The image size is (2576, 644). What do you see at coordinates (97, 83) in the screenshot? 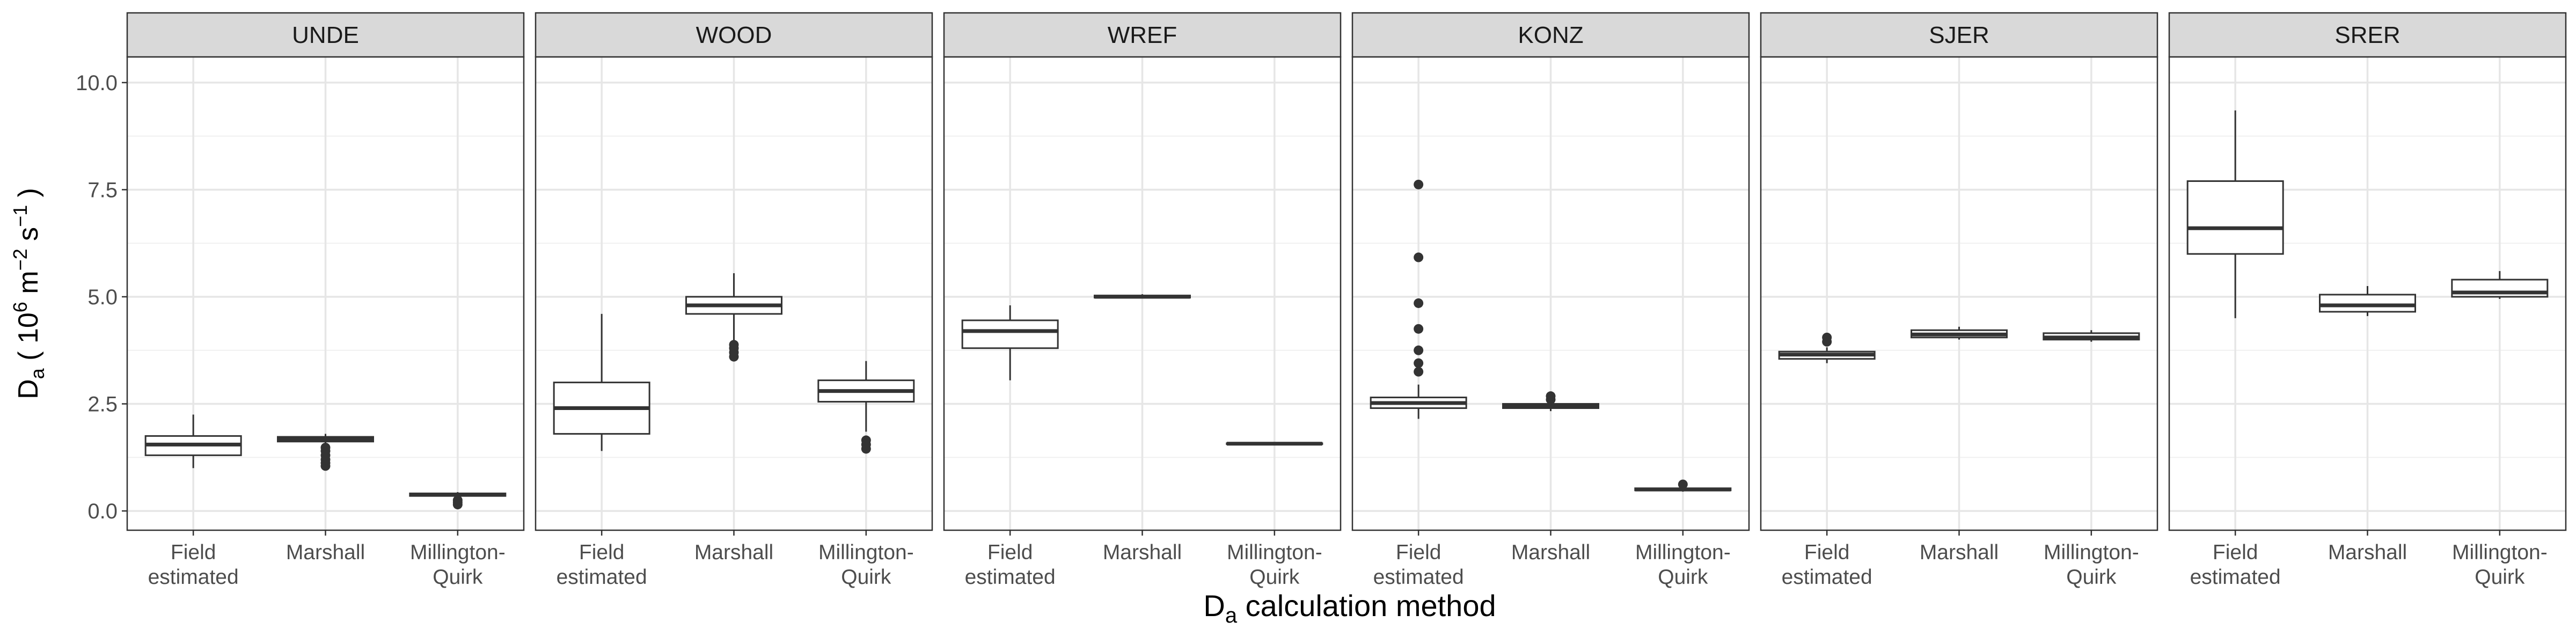
I see `y-tick-label: 10.0` at bounding box center [97, 83].